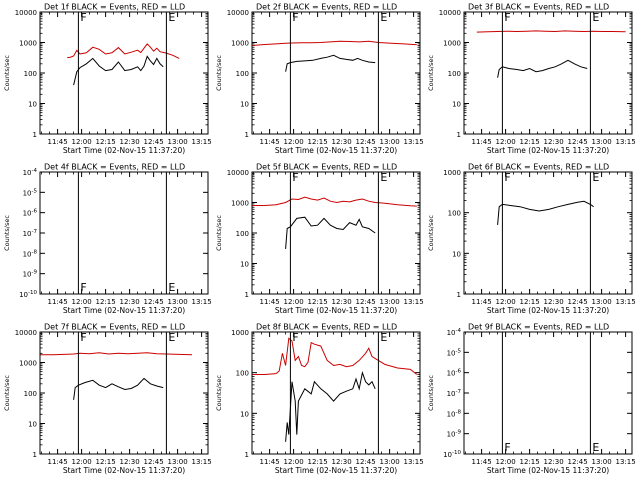 This screenshot has width=640, height=480. I want to click on y-tick-label: 10⁻⁴, so click(30, 172).